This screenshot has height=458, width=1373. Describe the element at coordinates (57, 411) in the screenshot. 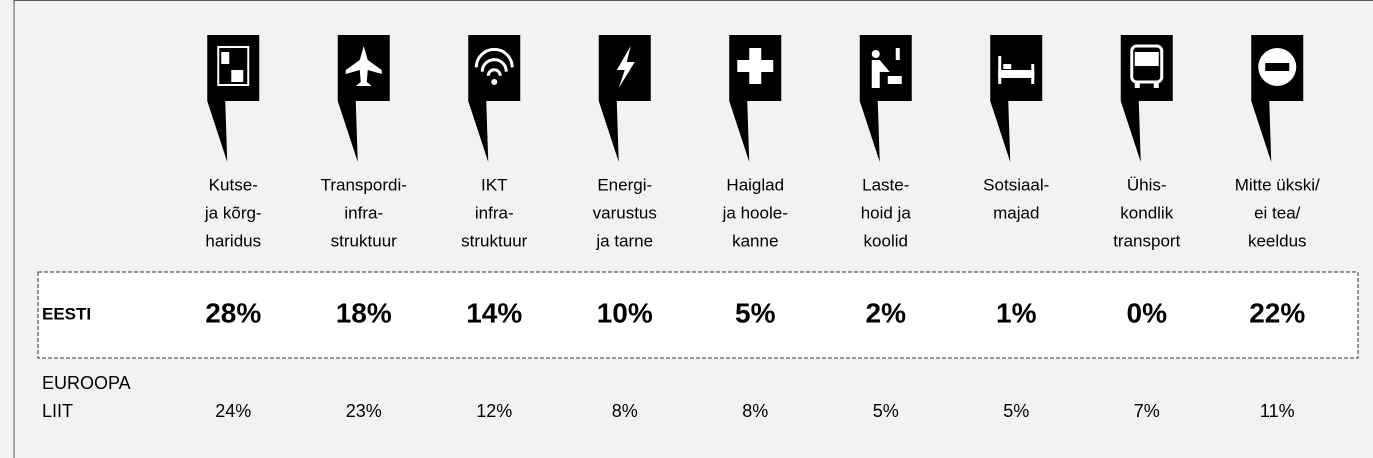

I see `row-label: LIIT` at that location.